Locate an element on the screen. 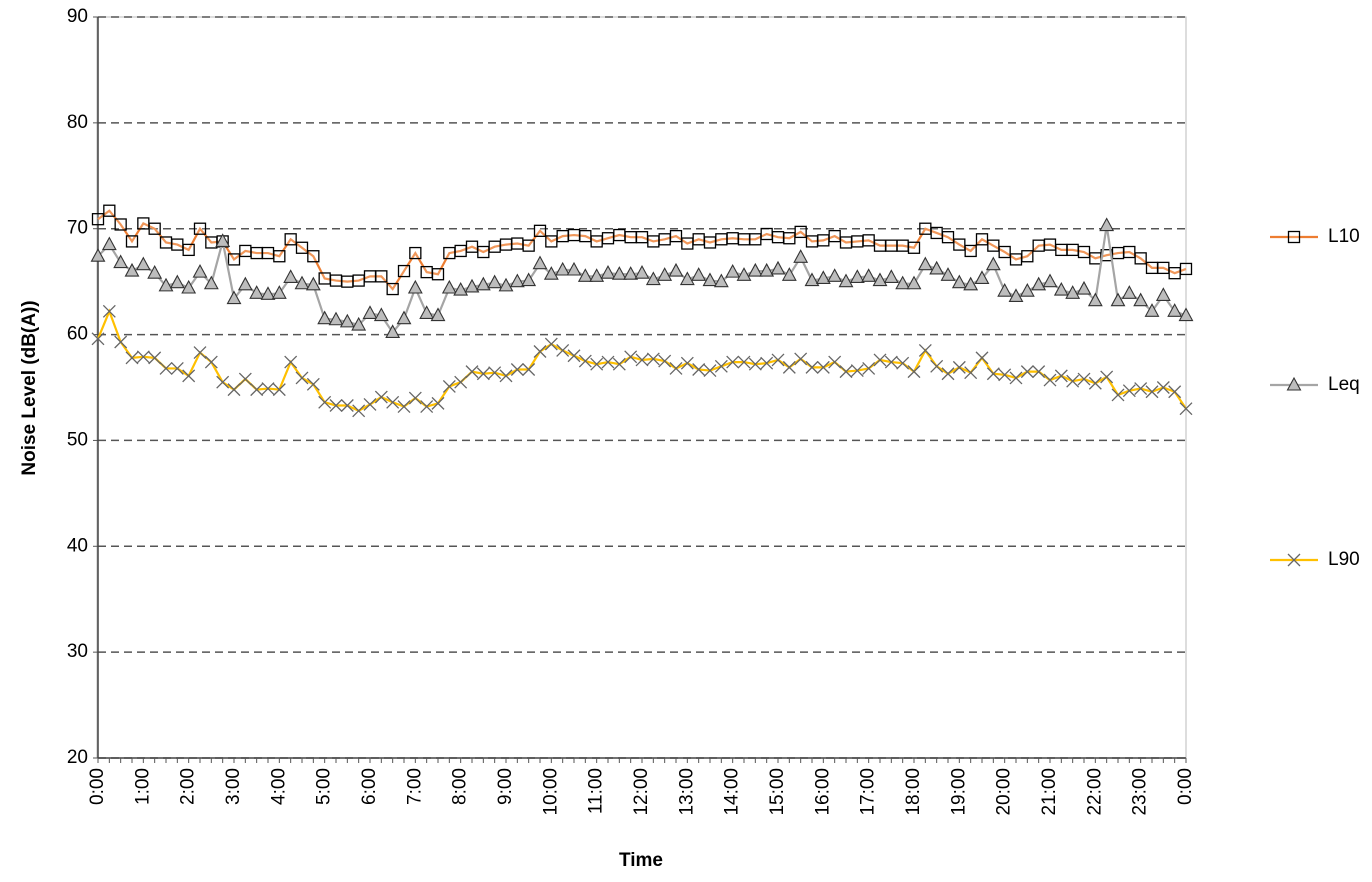 Image resolution: width=1372 pixels, height=882 pixels. x-tick-label: 4:00 is located at coordinates (278, 786).